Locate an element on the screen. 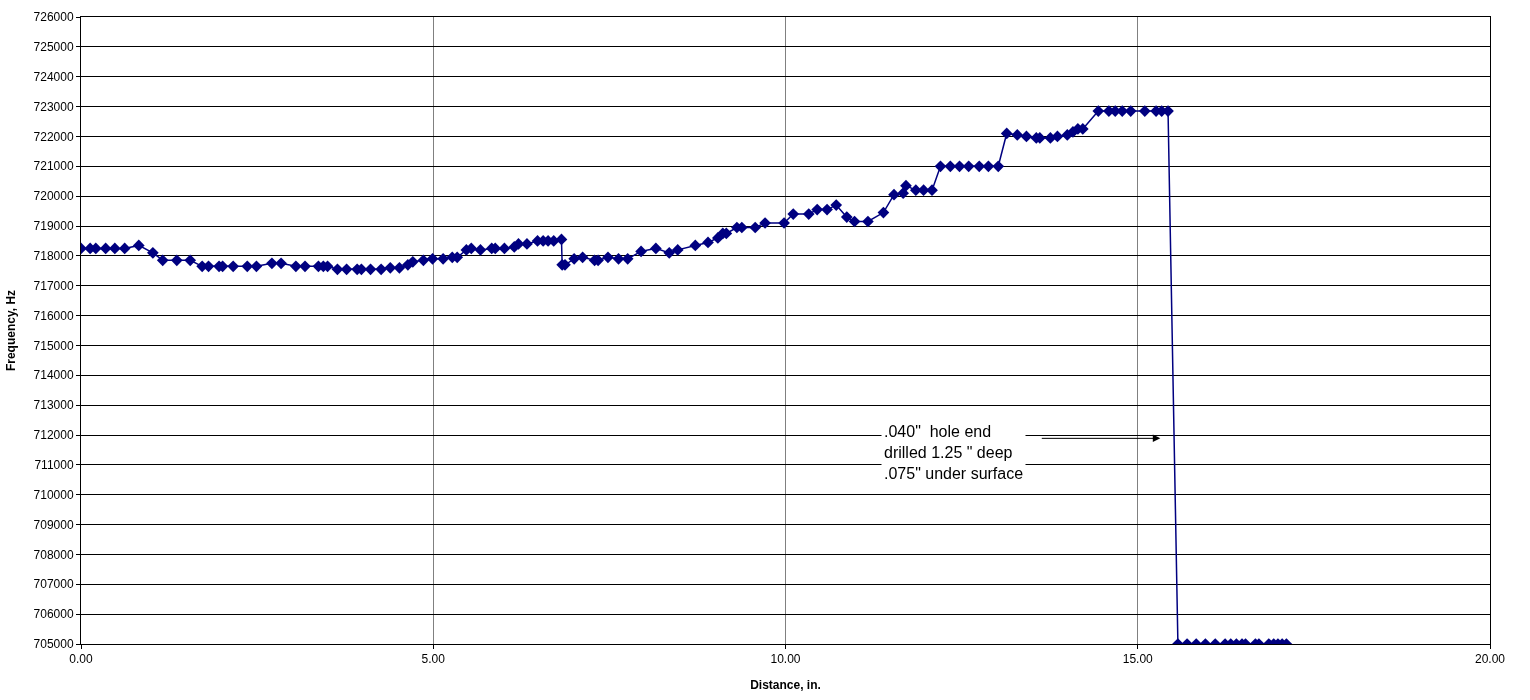  annotation: .040" hole end drilled 1.25 " deep .075" under surface is located at coordinates (954, 452).